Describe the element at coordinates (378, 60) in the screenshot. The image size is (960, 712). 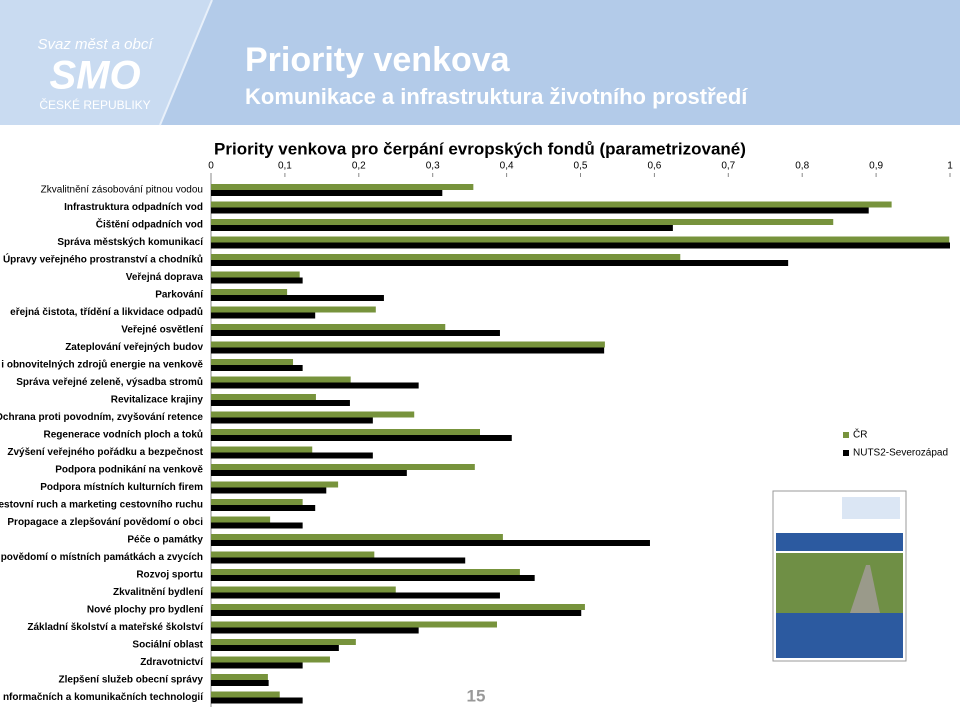
I see `slide-title: Priority venkova` at that location.